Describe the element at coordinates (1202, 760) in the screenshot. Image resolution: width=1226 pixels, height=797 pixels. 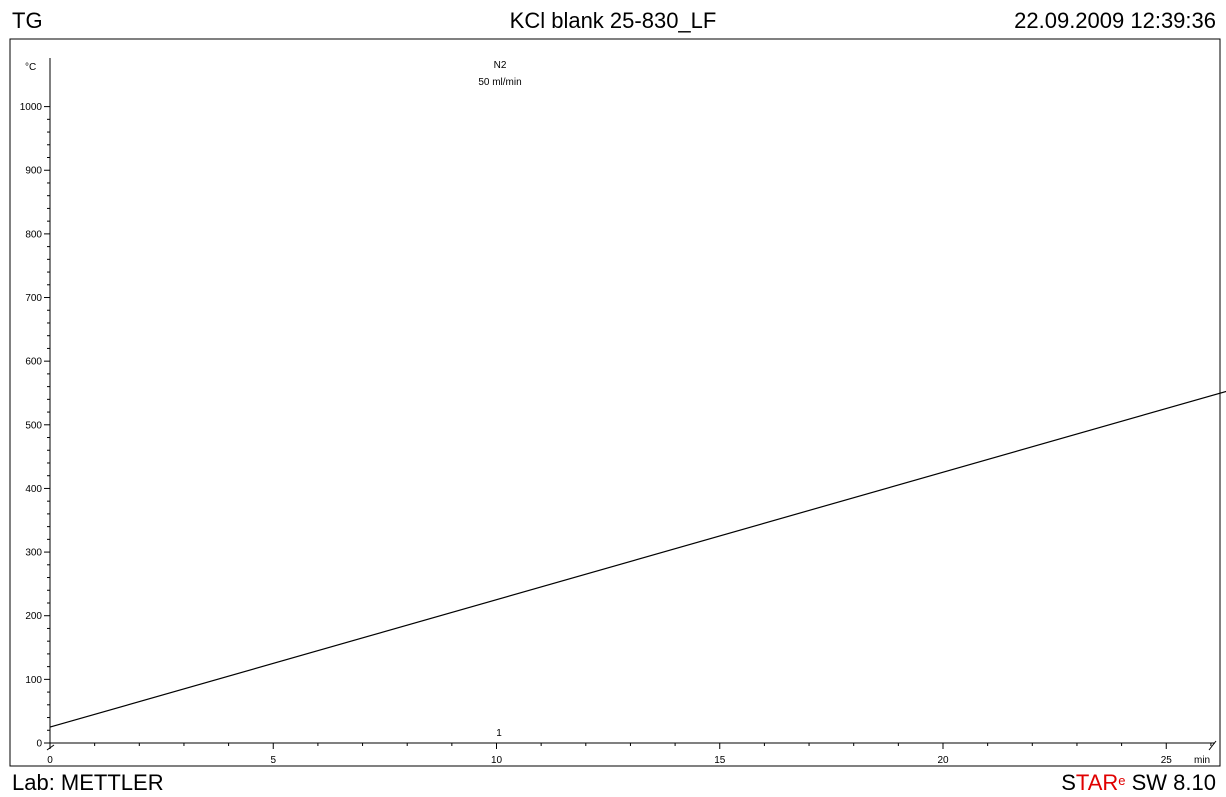
I see `x-unit-label: min` at that location.